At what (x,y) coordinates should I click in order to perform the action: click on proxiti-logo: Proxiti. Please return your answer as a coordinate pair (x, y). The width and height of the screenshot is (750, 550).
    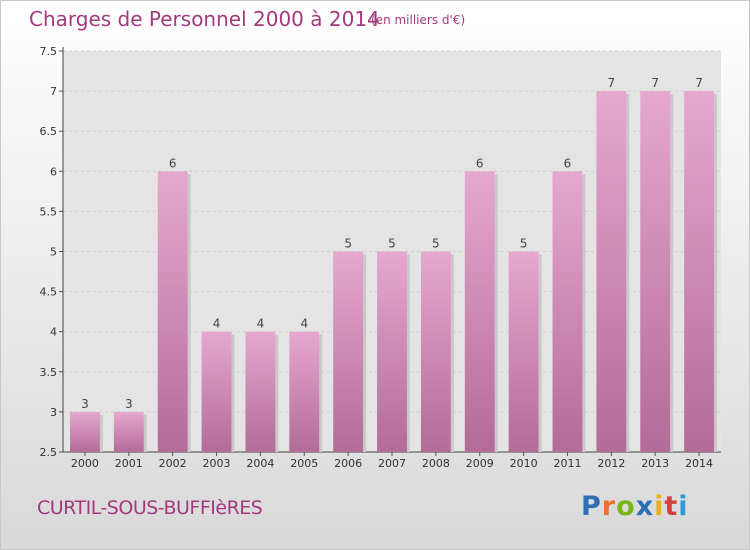
    Looking at the image, I should click on (635, 506).